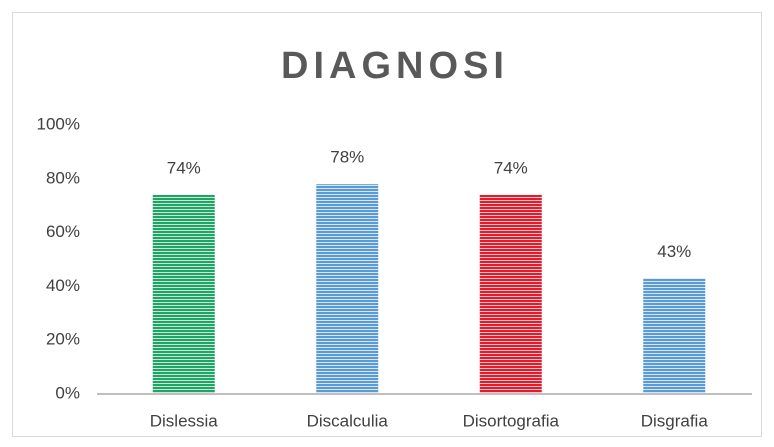 The width and height of the screenshot is (774, 447). I want to click on y-tick-label: 40%, so click(63, 285).